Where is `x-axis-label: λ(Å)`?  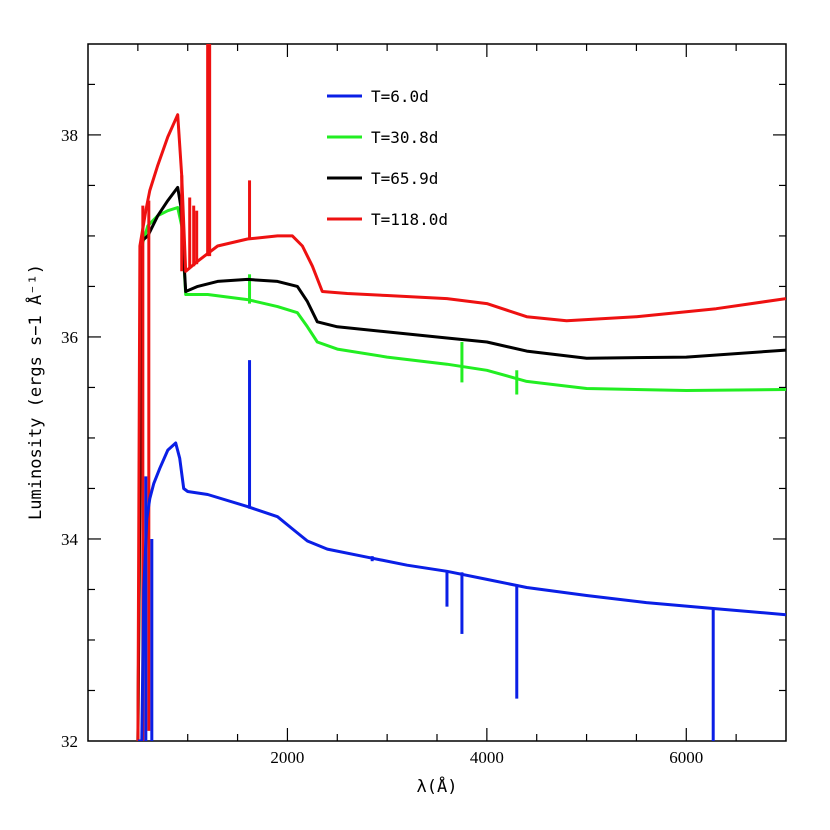
x-axis-label: λ(Å) is located at coordinates (437, 786).